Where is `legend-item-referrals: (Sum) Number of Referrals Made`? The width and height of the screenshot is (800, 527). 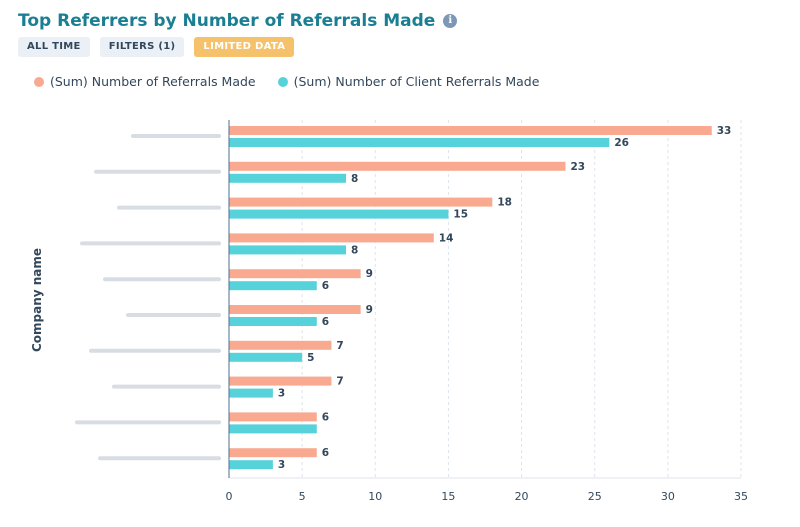
legend-item-referrals: (Sum) Number of Referrals Made is located at coordinates (145, 81).